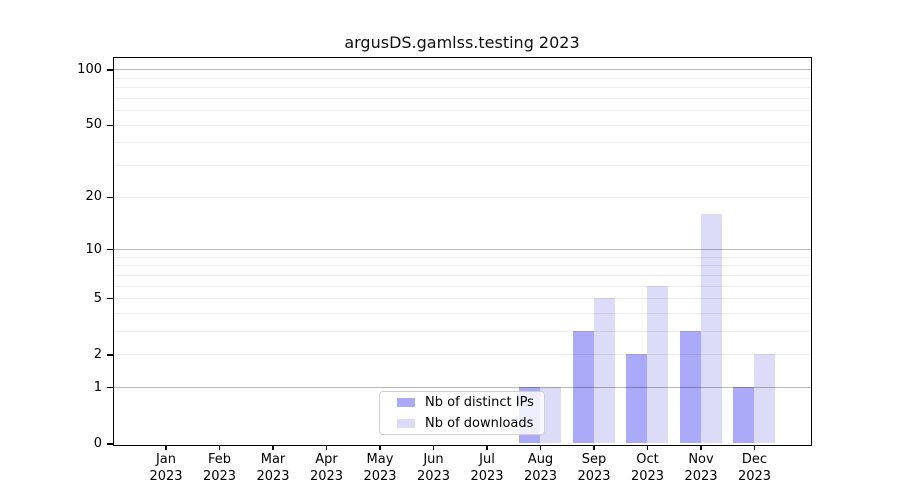 This screenshot has height=500, width=900. Describe the element at coordinates (89, 69) in the screenshot. I see `y-tick-label-100: 100` at that location.